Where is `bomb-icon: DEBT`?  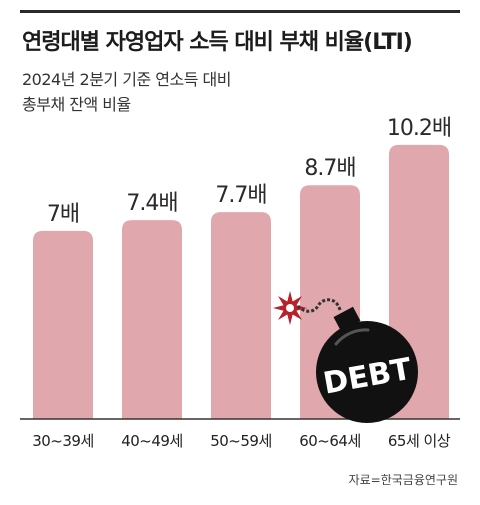 bomb-icon: DEBT is located at coordinates (345, 357).